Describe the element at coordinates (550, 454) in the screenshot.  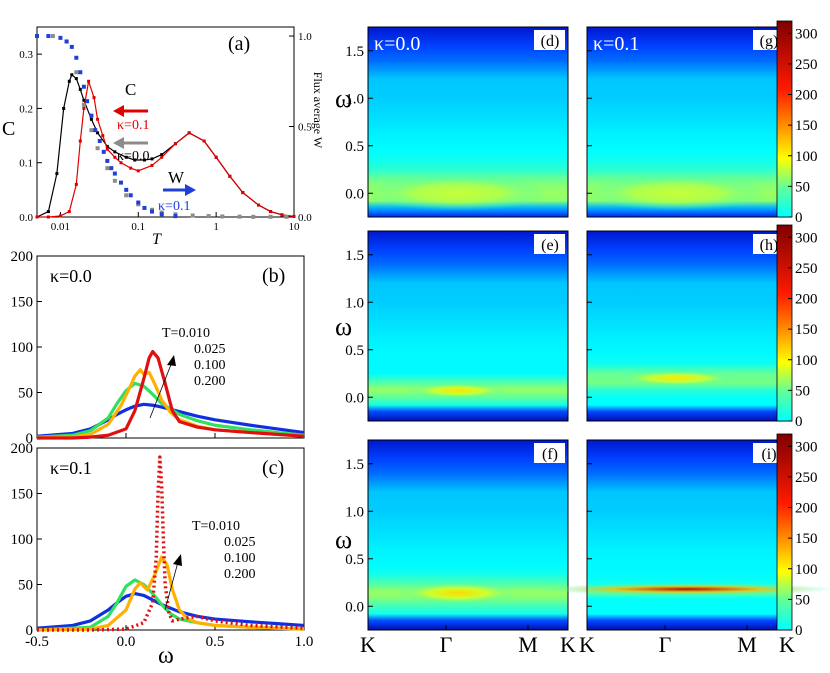
I see `heatmap-f-label: (f)` at that location.